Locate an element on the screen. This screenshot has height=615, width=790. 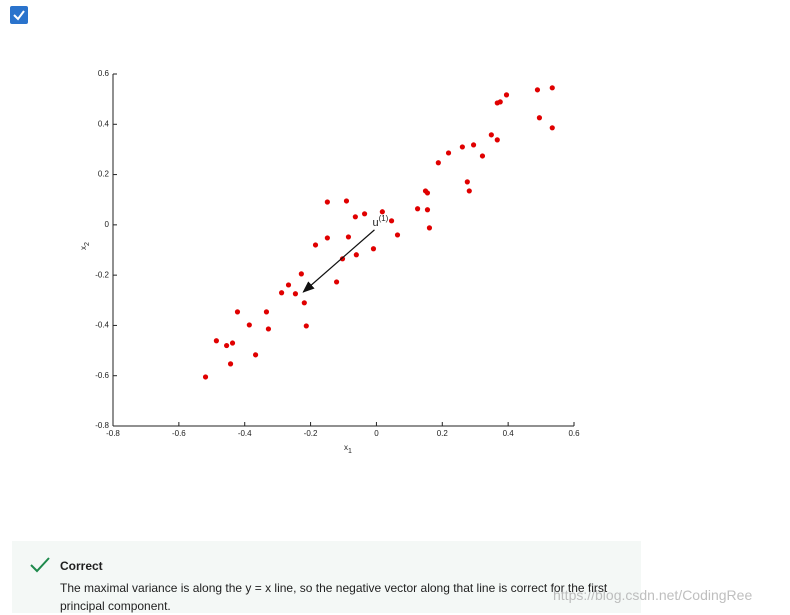
x-tick-label: 0 is located at coordinates (376, 433).